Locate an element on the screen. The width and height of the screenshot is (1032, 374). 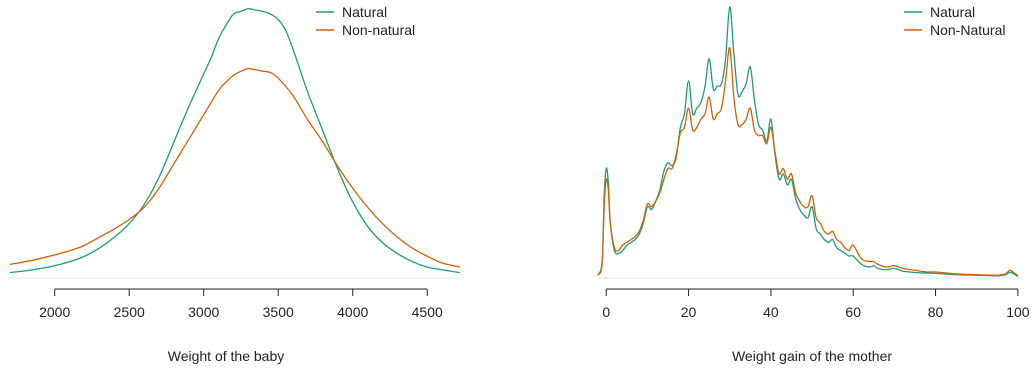
x-tick-label: 80 is located at coordinates (936, 312).